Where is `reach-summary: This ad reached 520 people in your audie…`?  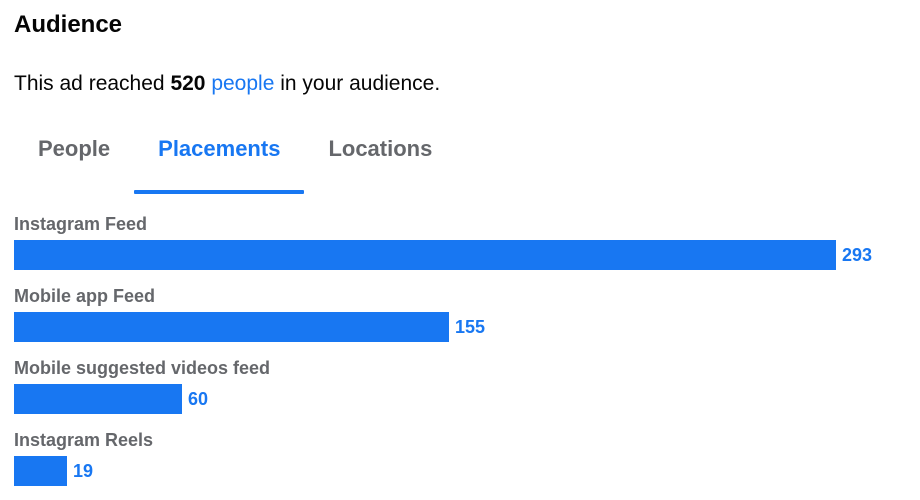 reach-summary: This ad reached 520 people in your audie… is located at coordinates (227, 84).